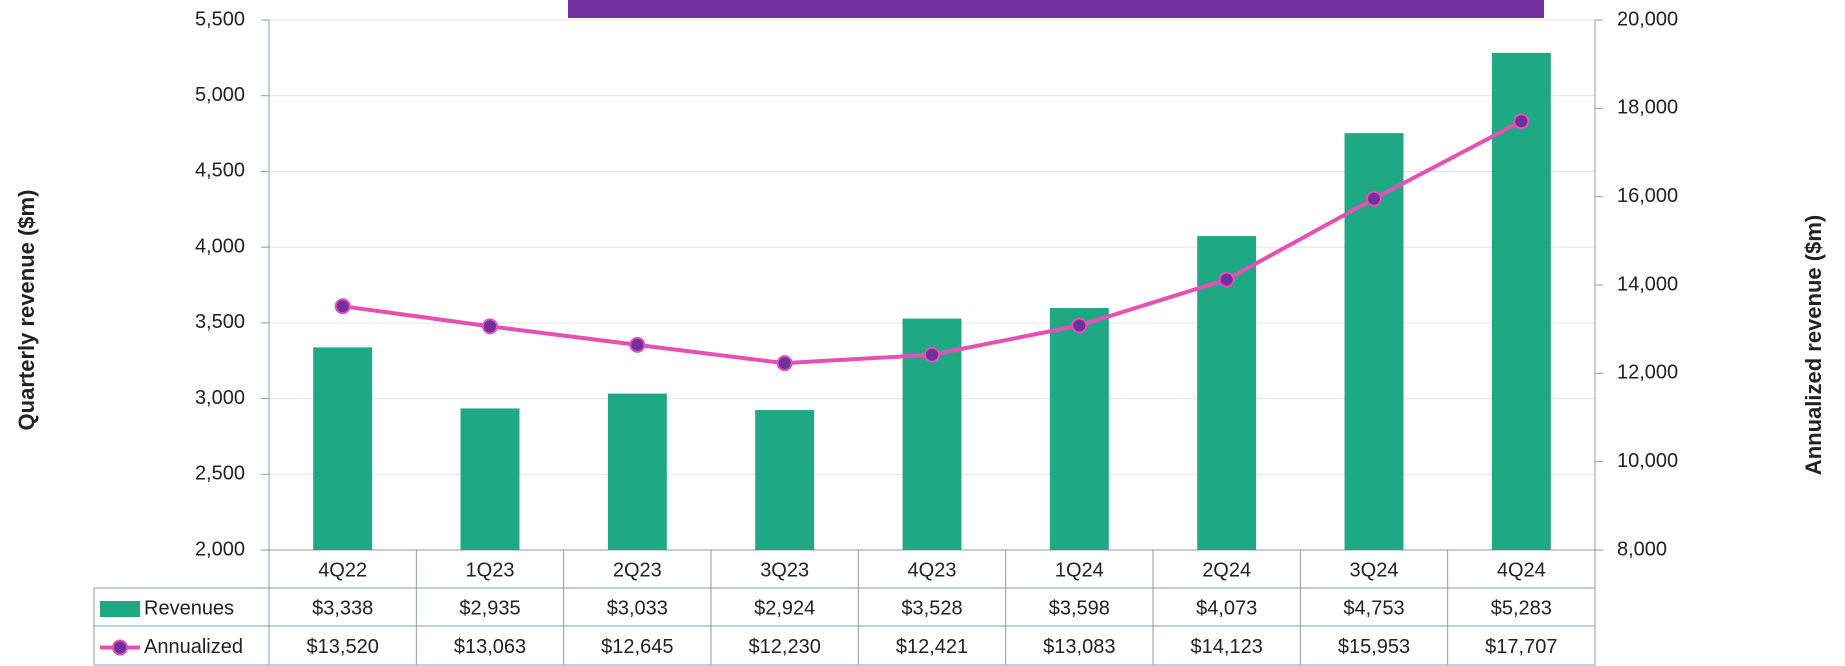 Image resolution: width=1845 pixels, height=666 pixels. I want to click on value-label: $13,063, so click(490, 647).